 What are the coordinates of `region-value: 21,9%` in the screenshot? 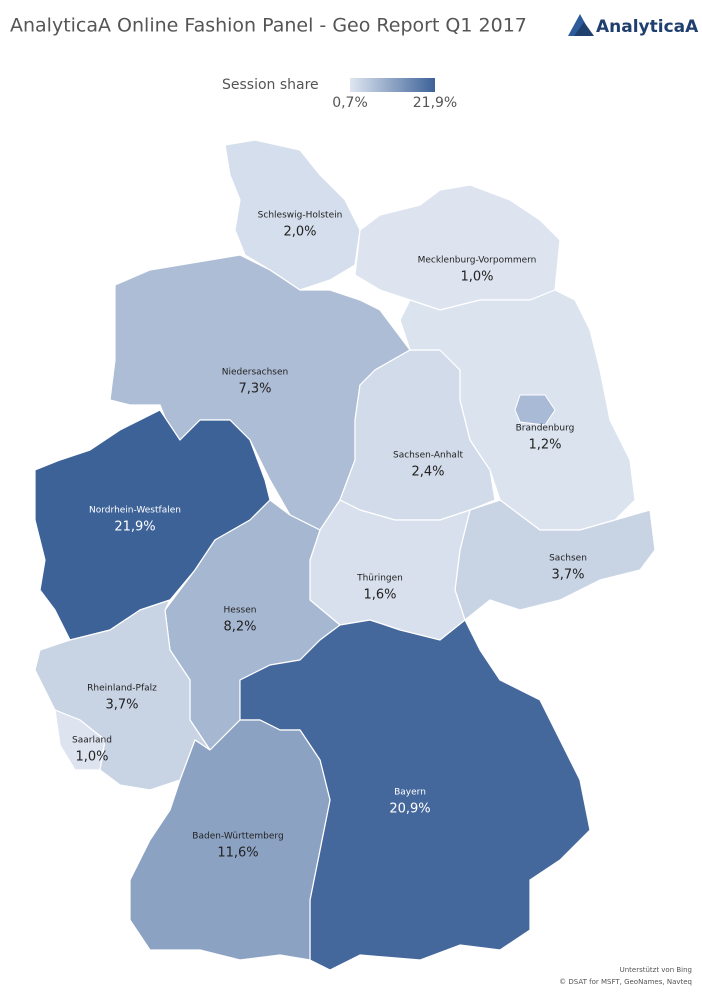 It's located at (134, 527).